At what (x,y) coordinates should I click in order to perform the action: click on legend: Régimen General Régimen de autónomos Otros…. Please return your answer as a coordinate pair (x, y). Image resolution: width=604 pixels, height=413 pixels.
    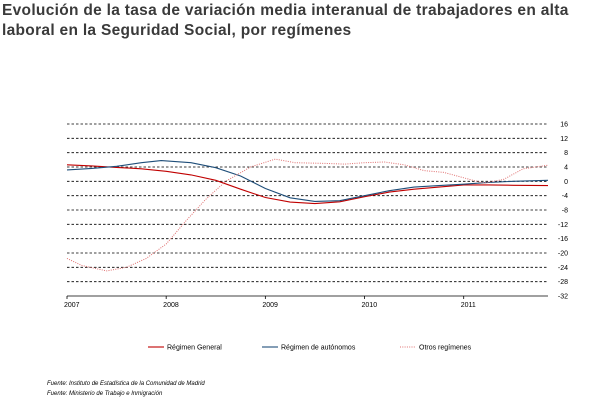
    Looking at the image, I should click on (310, 348).